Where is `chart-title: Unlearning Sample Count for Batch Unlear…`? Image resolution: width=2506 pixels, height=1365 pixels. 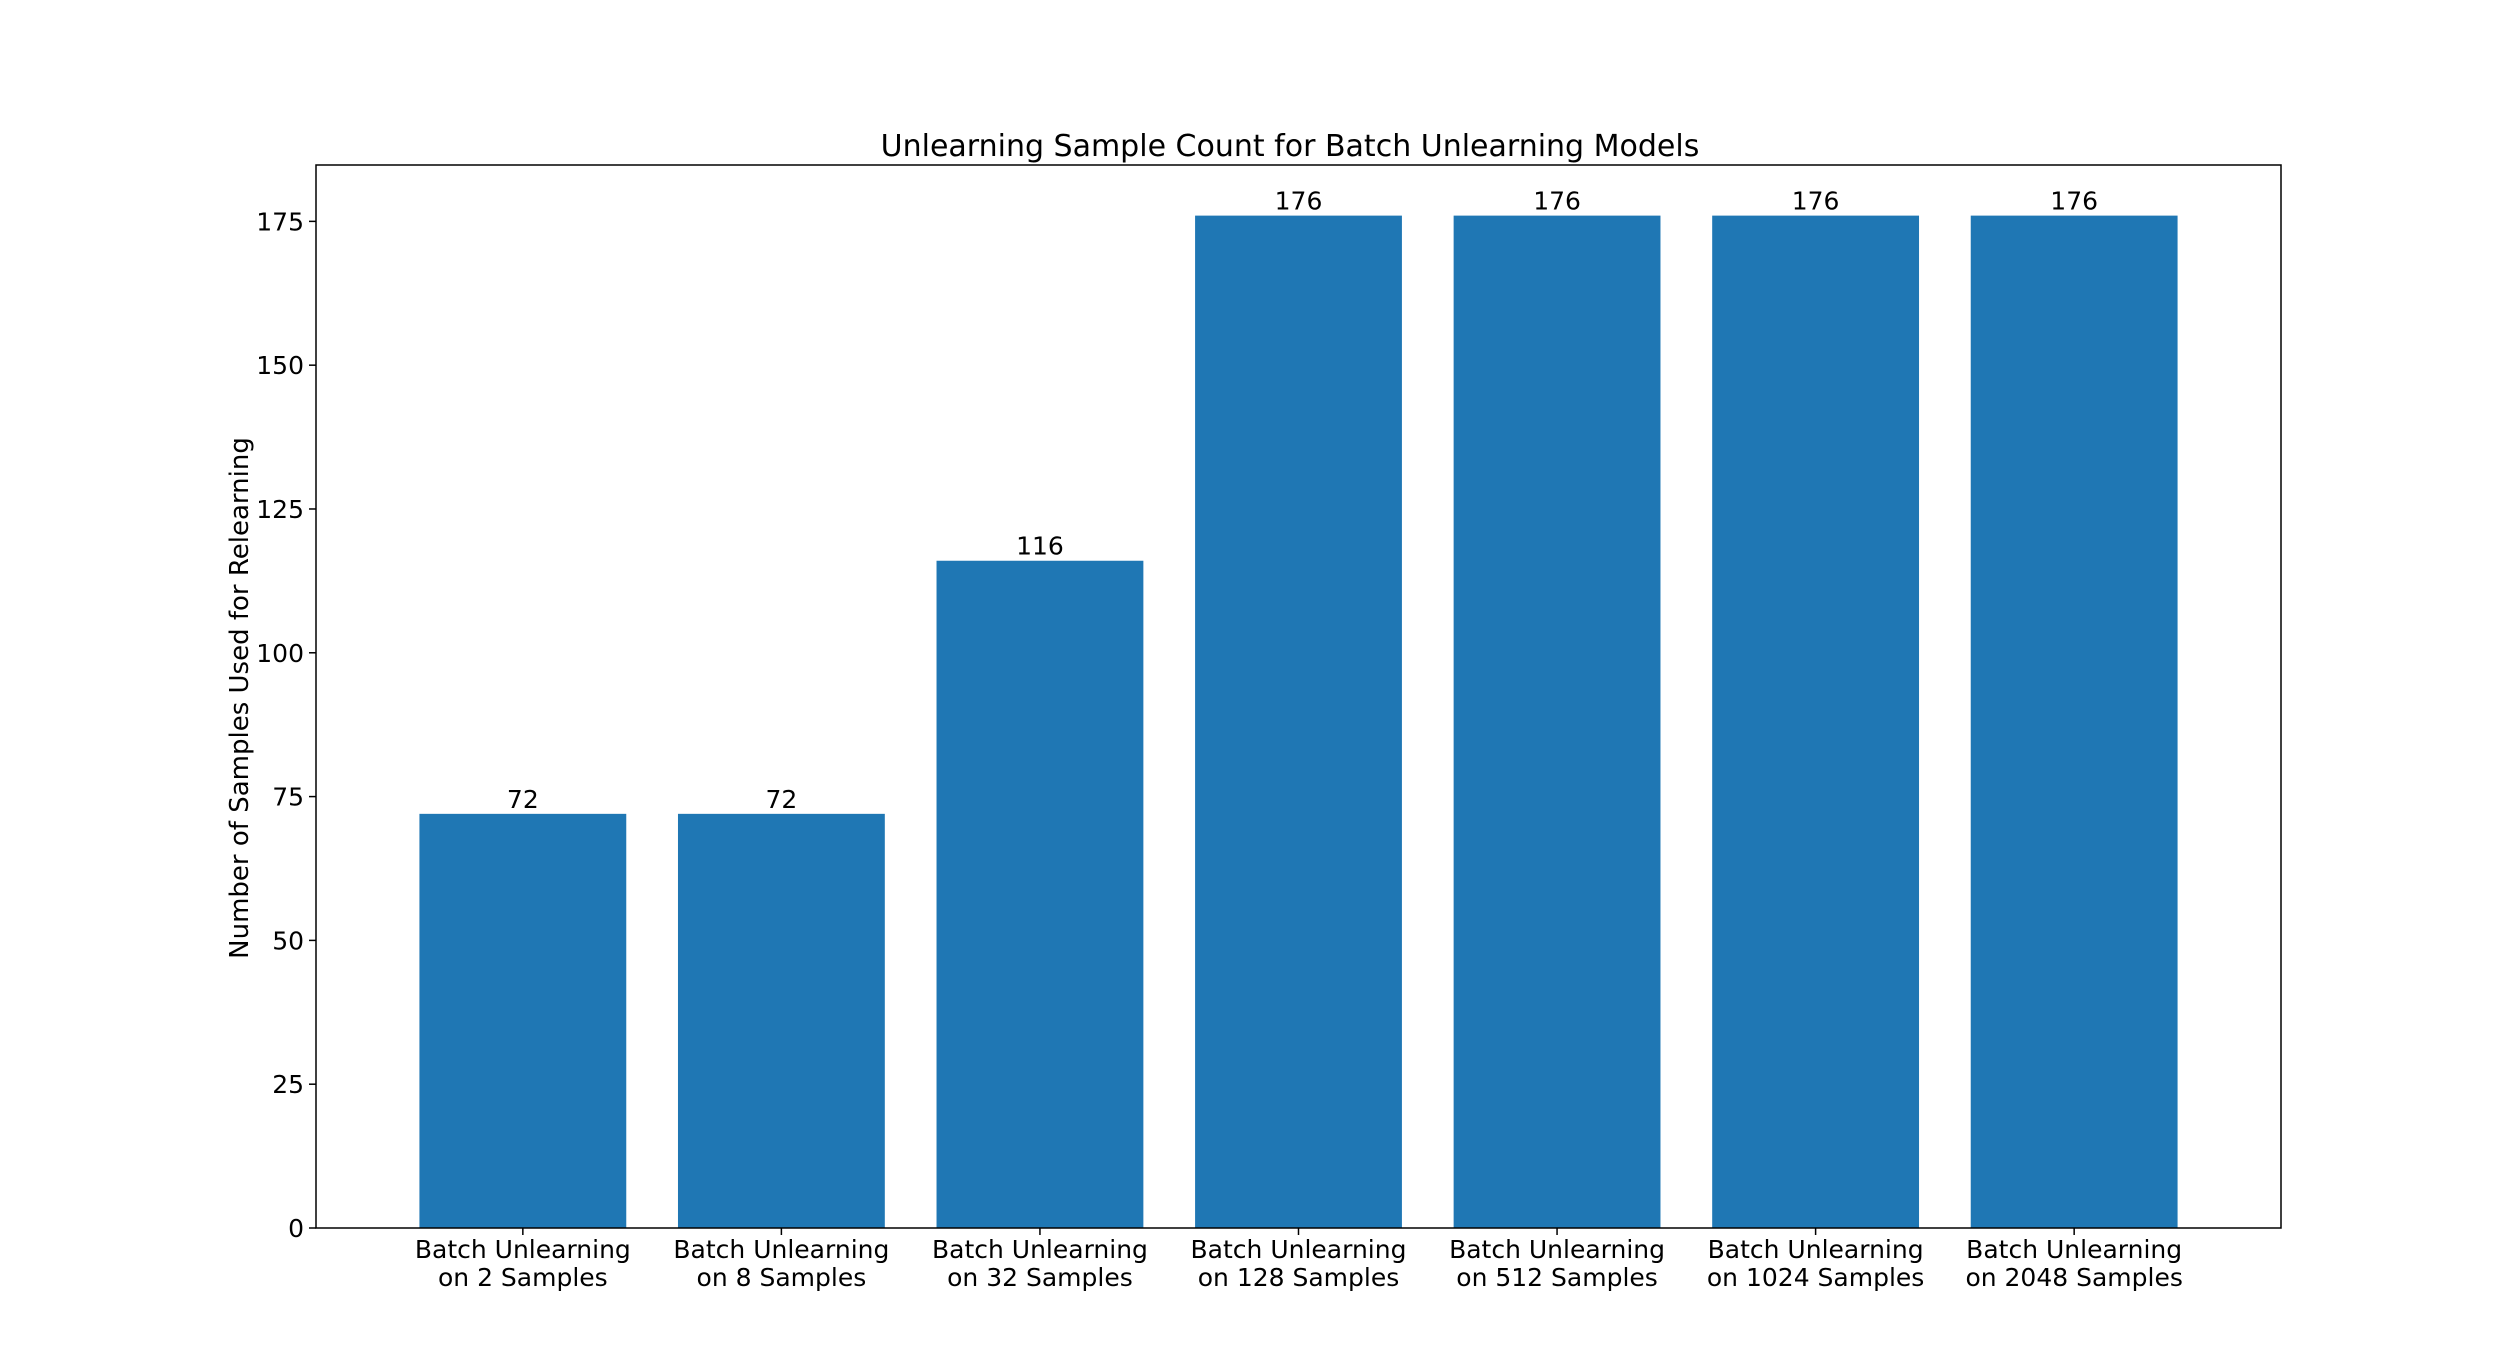
chart-title: Unlearning Sample Count for Batch Unlear… is located at coordinates (1290, 146).